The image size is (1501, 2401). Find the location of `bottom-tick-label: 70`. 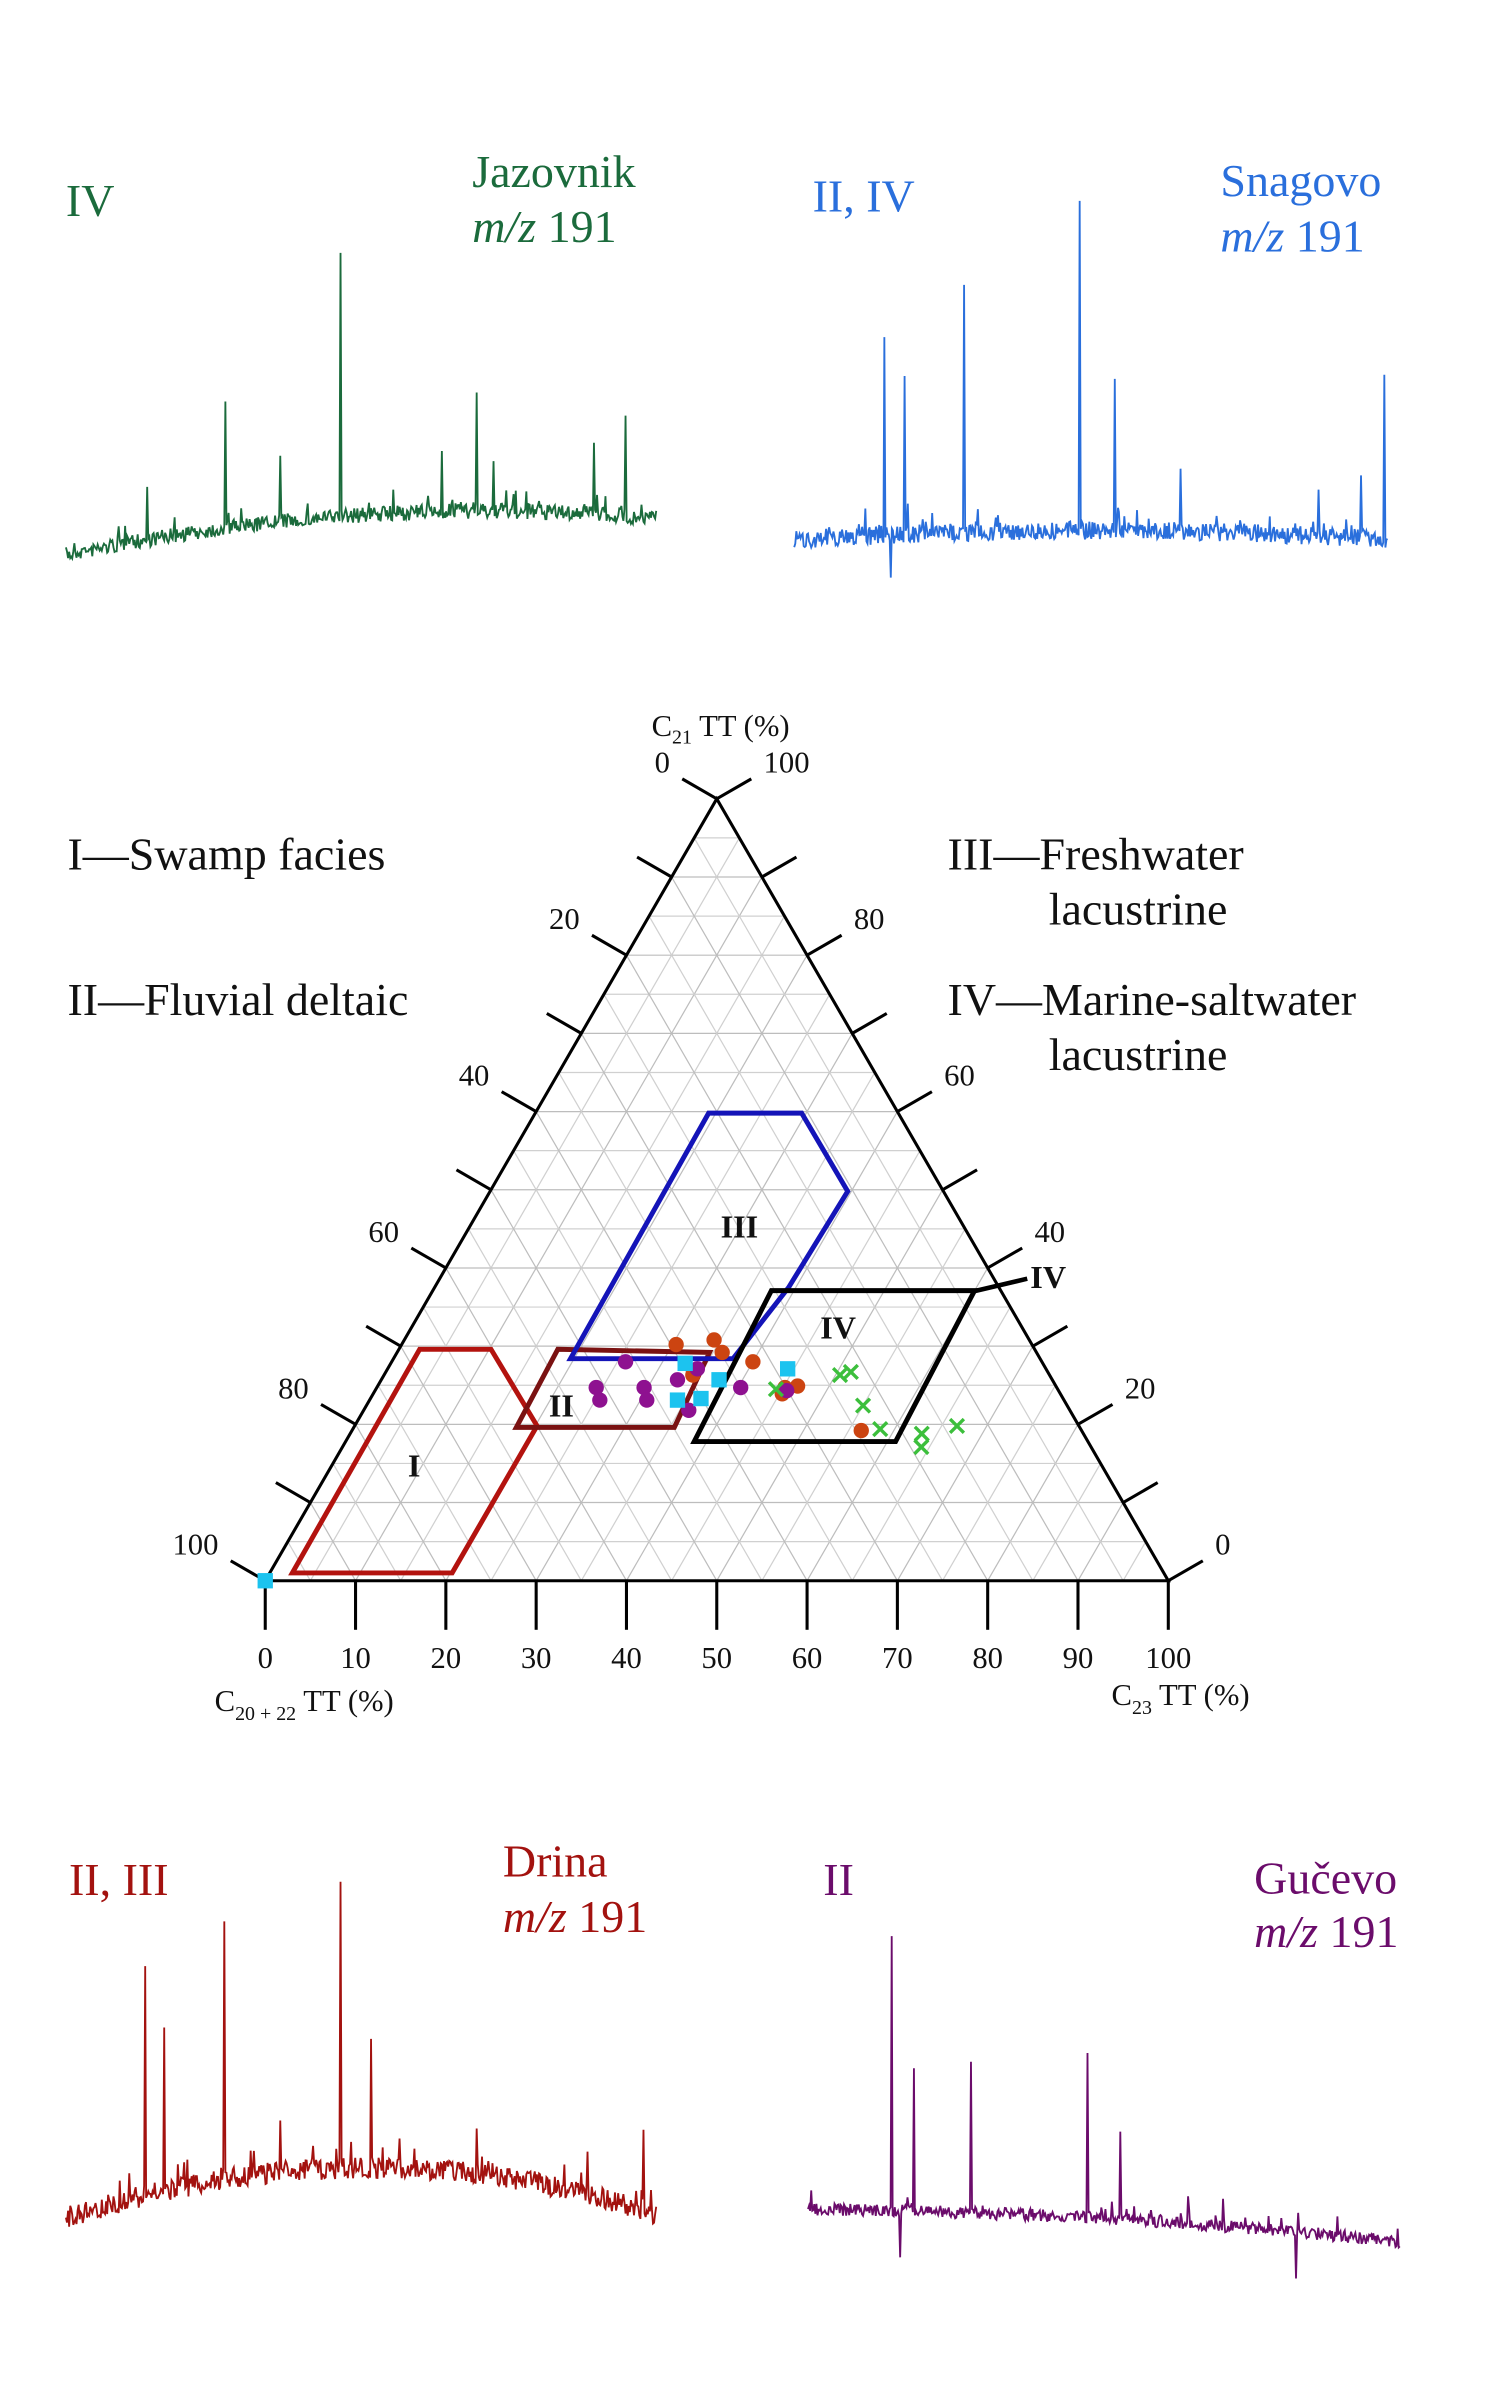

bottom-tick-label: 70 is located at coordinates (897, 1658).